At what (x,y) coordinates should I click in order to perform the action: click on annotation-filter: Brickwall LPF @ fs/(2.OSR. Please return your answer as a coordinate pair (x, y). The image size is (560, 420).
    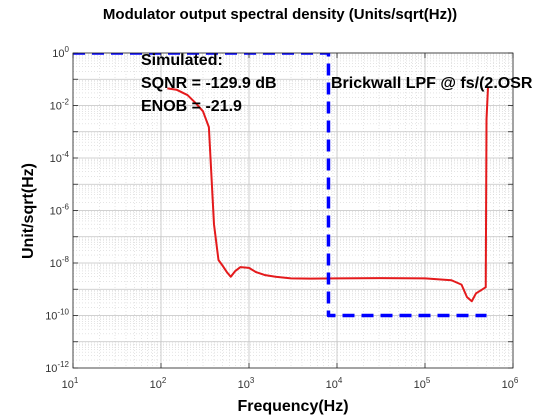
    Looking at the image, I should click on (431, 84).